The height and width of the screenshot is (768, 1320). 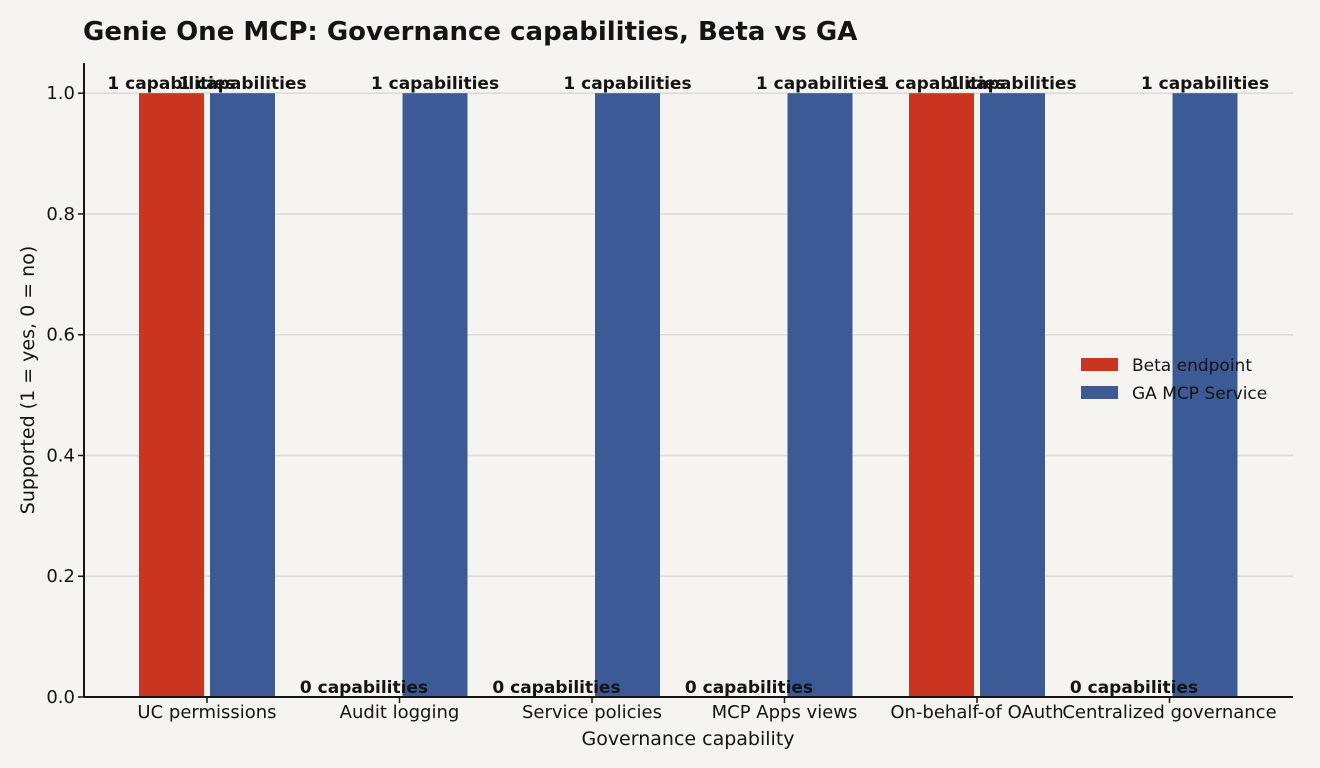 I want to click on y-tick-label: 0.6, so click(x=60, y=335).